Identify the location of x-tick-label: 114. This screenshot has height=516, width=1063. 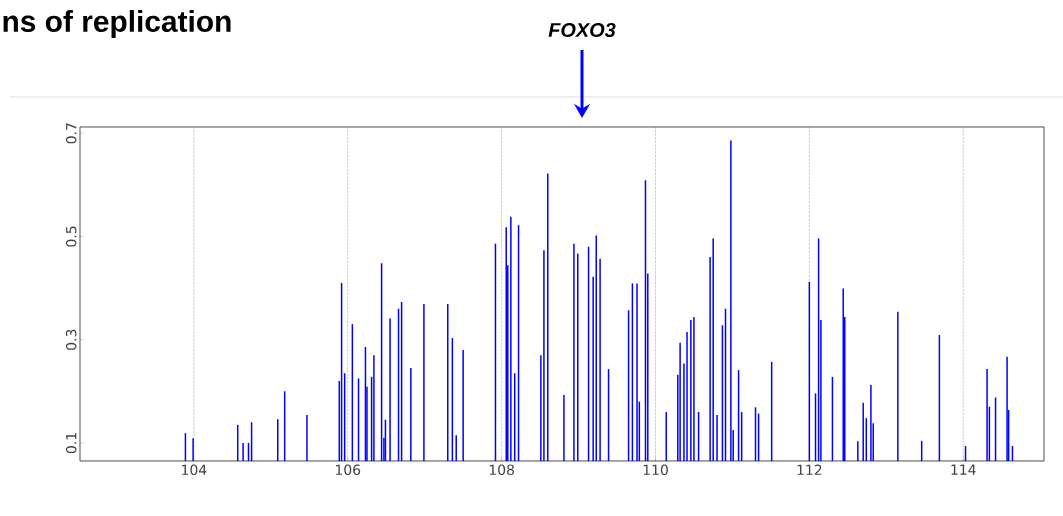
(963, 469).